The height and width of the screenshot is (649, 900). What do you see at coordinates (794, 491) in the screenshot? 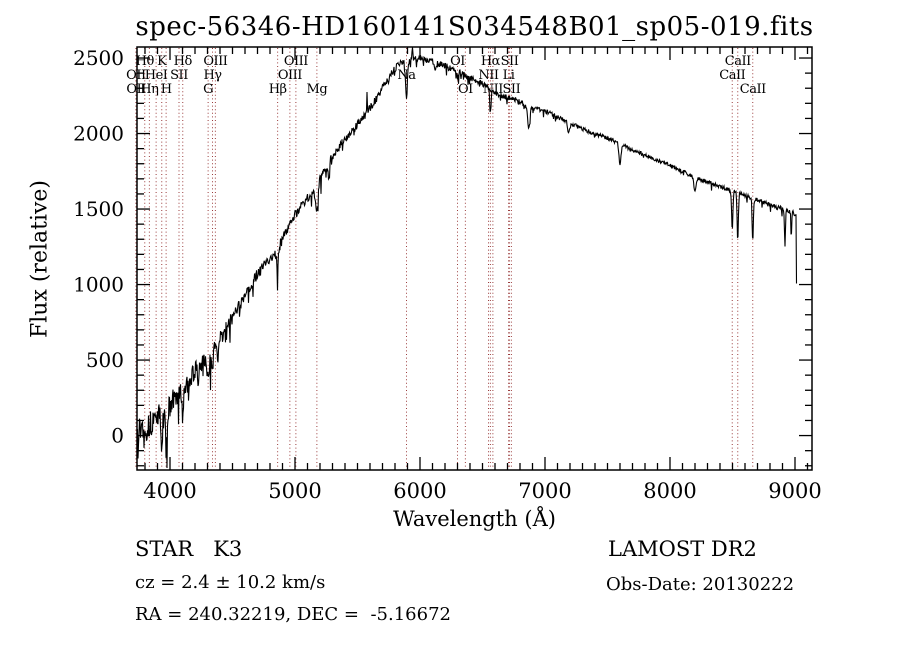
I see `x-tick-label: 9000` at bounding box center [794, 491].